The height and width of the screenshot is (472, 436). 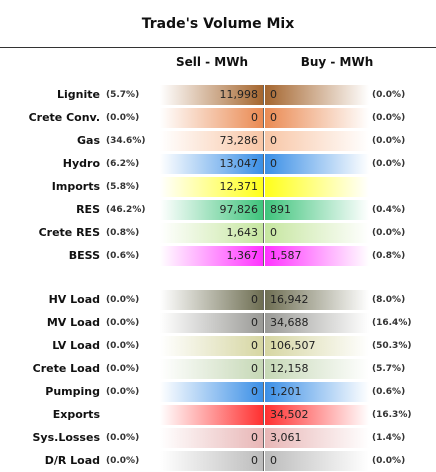 I want to click on buy-percent: (0.6%), so click(x=389, y=392).